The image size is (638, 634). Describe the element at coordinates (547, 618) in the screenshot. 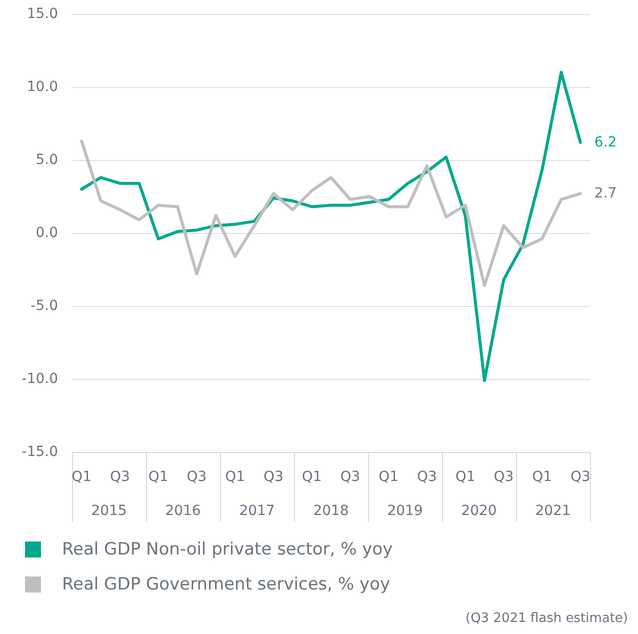

I see `text: (Q3 2021 flash estimate)` at that location.